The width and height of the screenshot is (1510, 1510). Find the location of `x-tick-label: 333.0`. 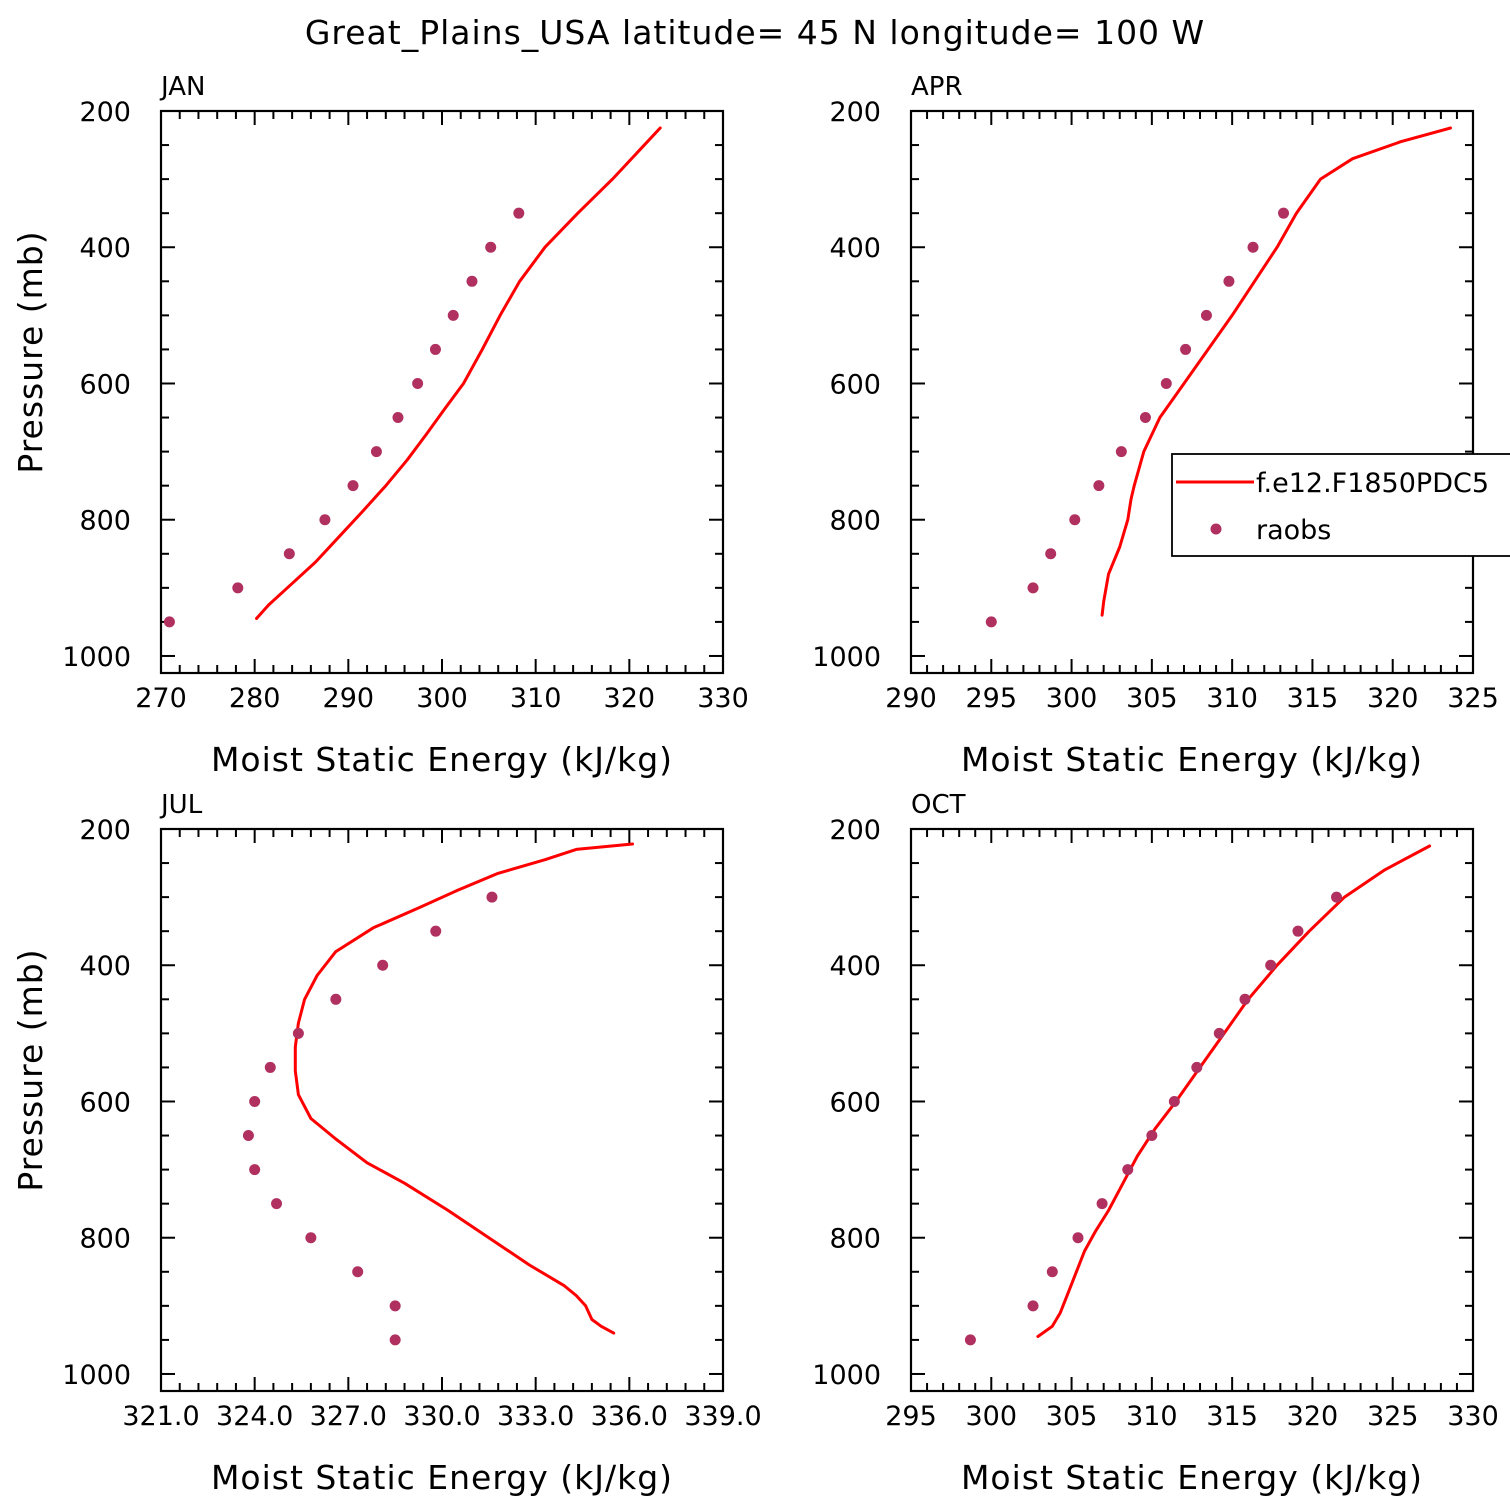

x-tick-label: 333.0 is located at coordinates (535, 1416).